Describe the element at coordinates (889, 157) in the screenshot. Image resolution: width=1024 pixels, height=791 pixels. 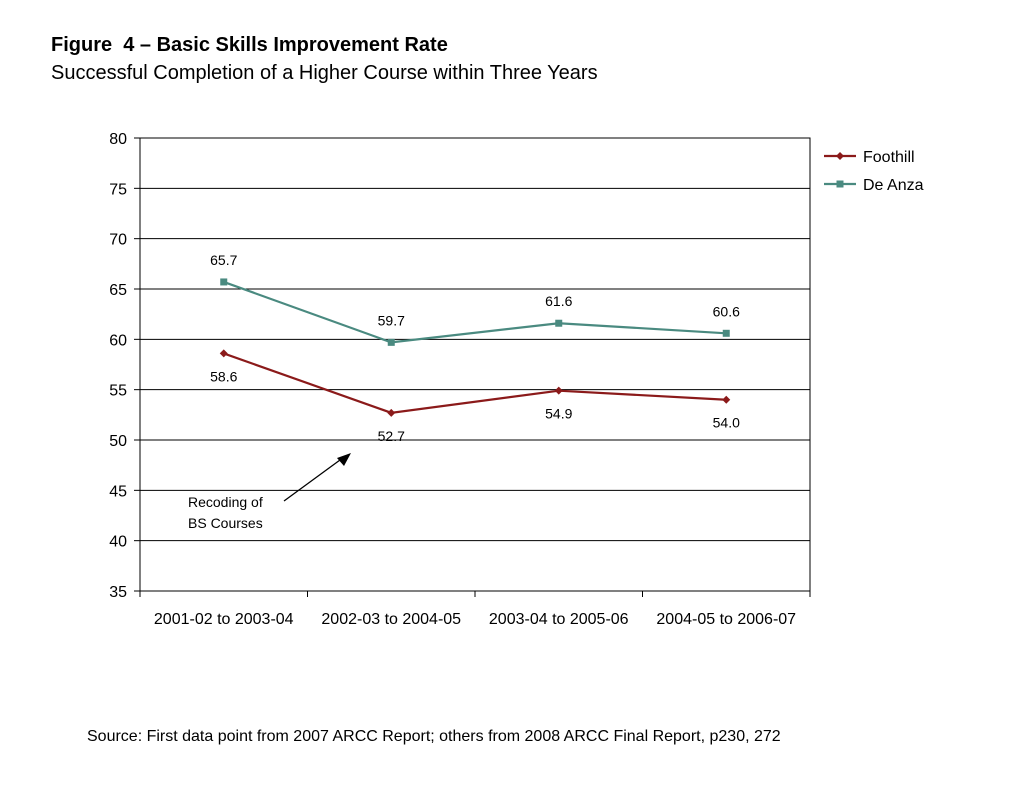
I see `legend-label: Foothill` at that location.